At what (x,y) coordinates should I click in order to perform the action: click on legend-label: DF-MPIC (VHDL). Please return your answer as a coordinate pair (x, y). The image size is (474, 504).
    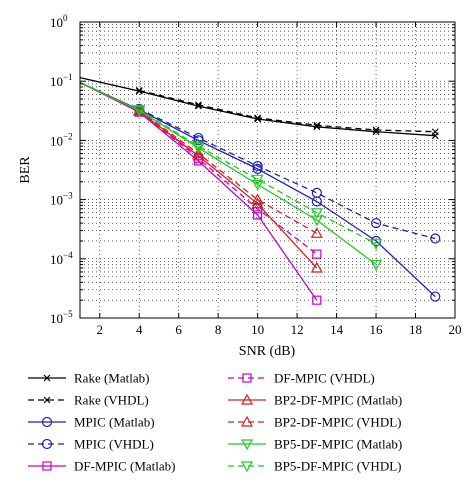
    Looking at the image, I should click on (324, 378).